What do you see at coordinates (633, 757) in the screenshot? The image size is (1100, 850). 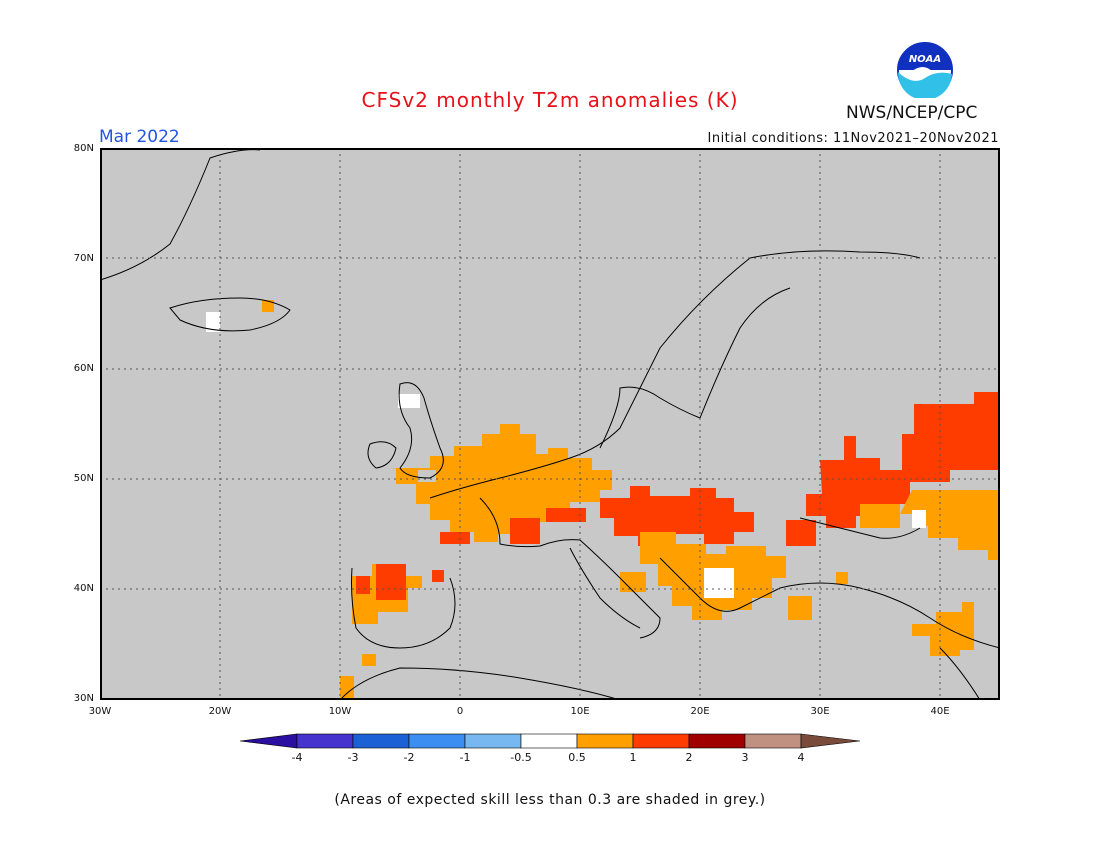 I see `colorbar-label: 1` at bounding box center [633, 757].